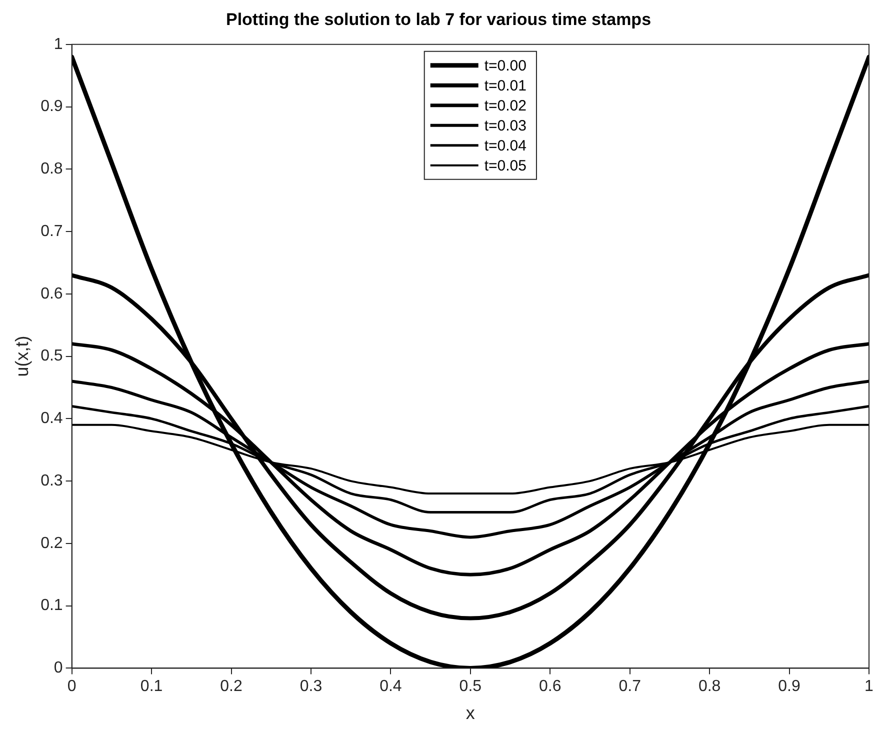 The width and height of the screenshot is (877, 733). Describe the element at coordinates (505, 146) in the screenshot. I see `legend-label: t=0.04` at that location.